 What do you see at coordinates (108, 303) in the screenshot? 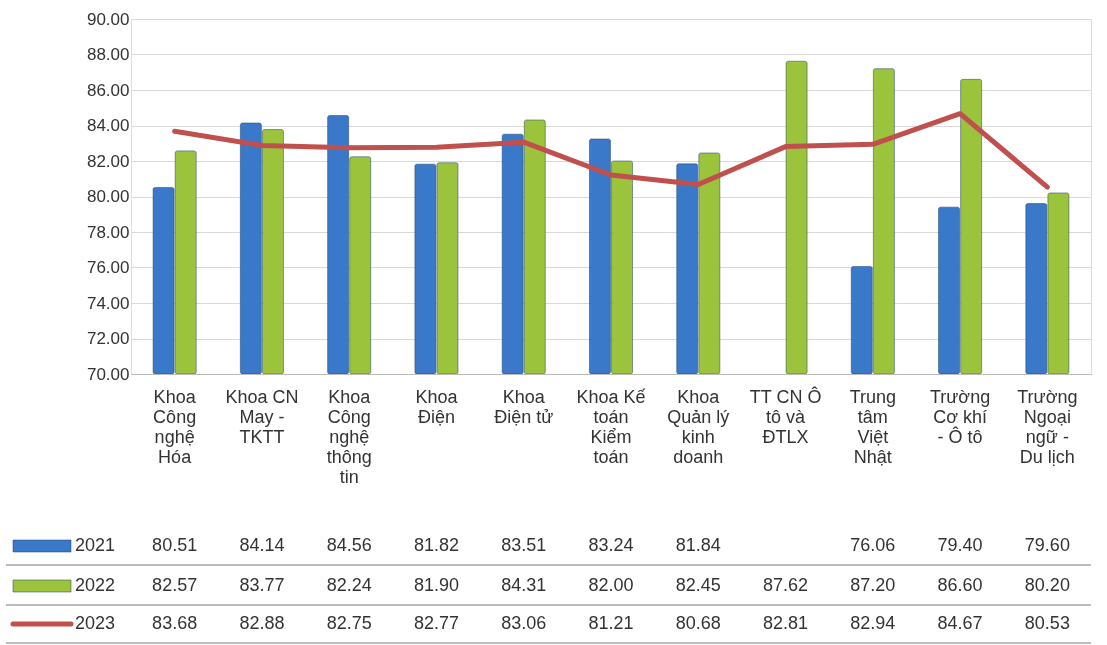
I see `y-tick-label: 74.00` at bounding box center [108, 303].